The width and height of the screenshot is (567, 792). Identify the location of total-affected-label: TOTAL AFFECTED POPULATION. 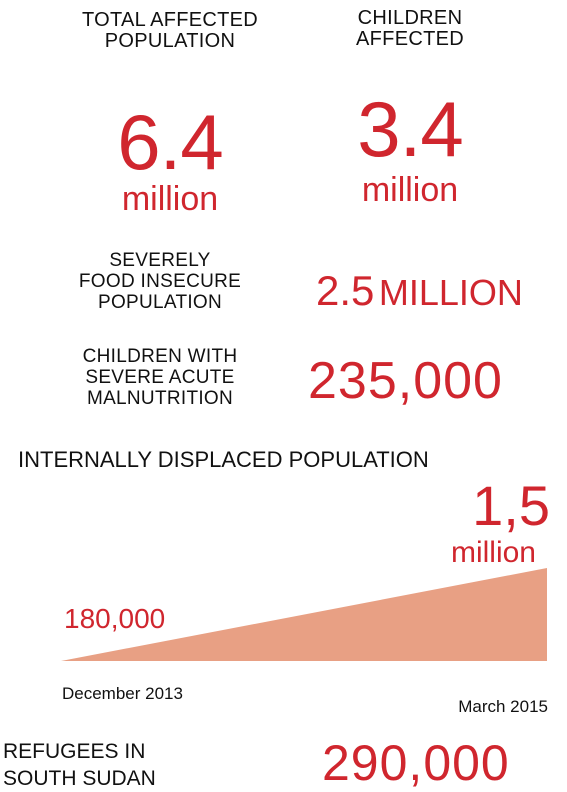
(170, 30).